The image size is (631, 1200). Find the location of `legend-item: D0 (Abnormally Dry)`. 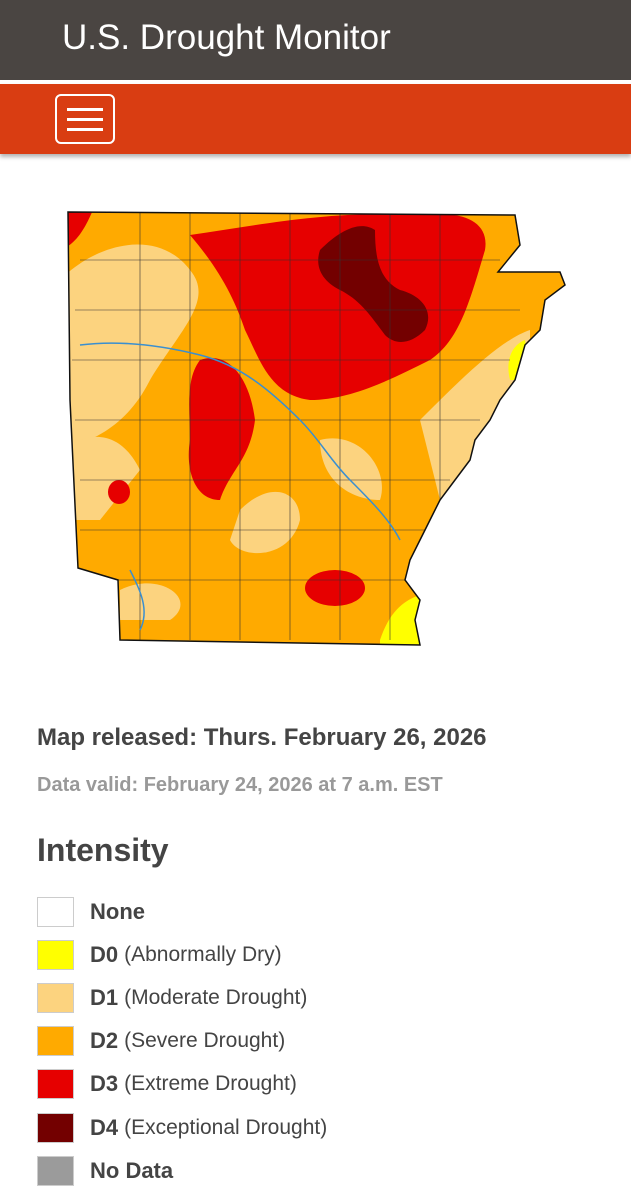

legend-item: D0 (Abnormally Dry) is located at coordinates (182, 954).